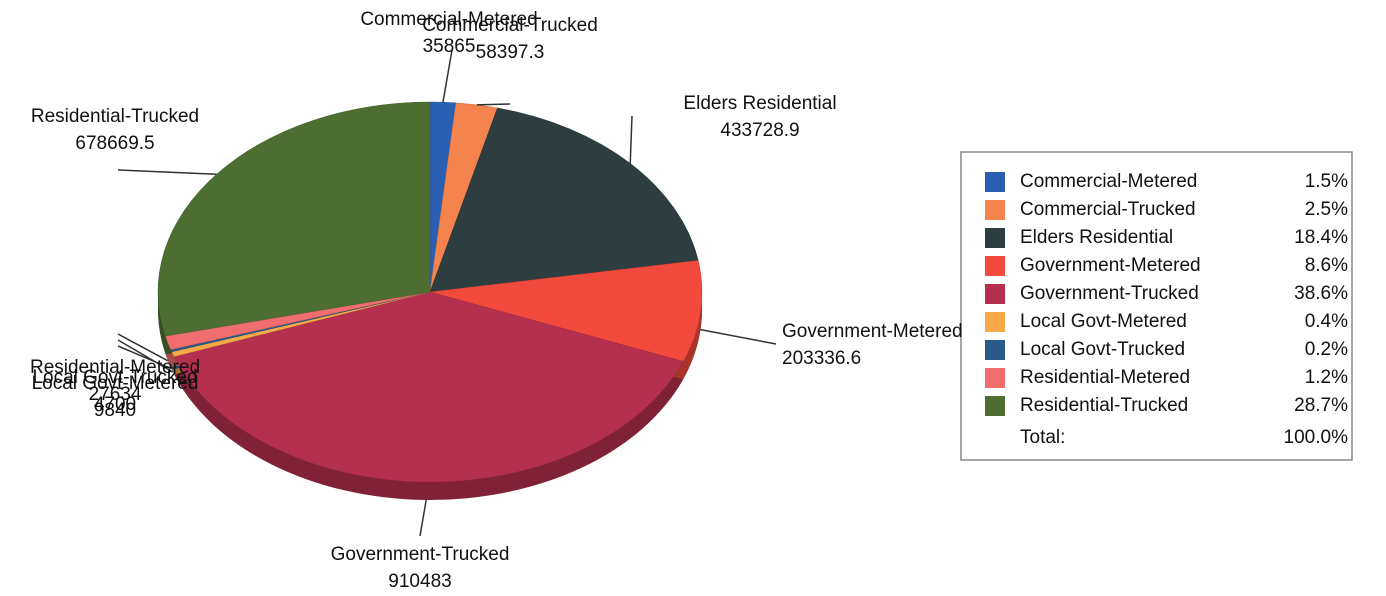 This screenshot has width=1386, height=596. What do you see at coordinates (1108, 209) in the screenshot?
I see `legend-label: Commercial-Trucked` at bounding box center [1108, 209].